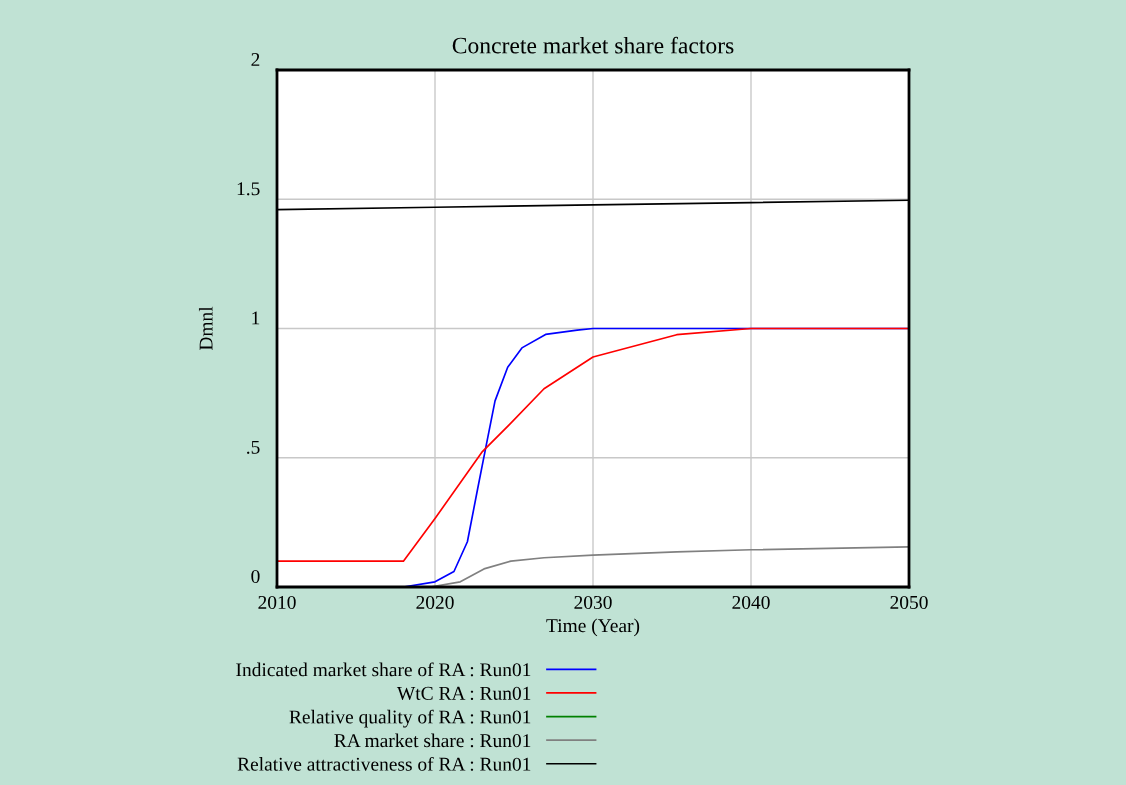  What do you see at coordinates (384, 763) in the screenshot?
I see `legend-label: Relative attractiveness of RA : Run01` at bounding box center [384, 763].